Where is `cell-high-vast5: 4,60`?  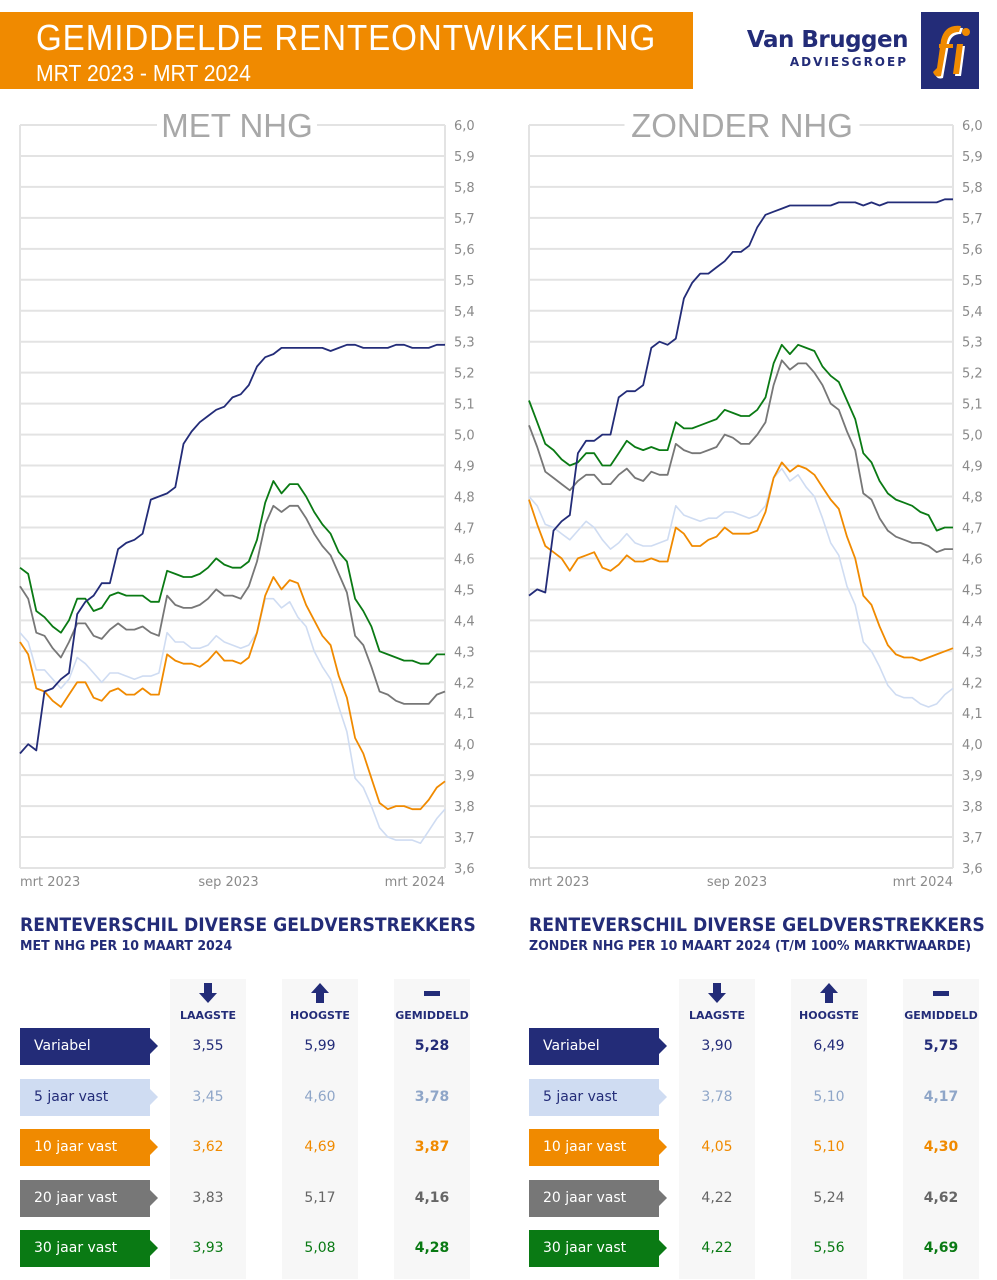
cell-high-vast5: 4,60 is located at coordinates (320, 1096).